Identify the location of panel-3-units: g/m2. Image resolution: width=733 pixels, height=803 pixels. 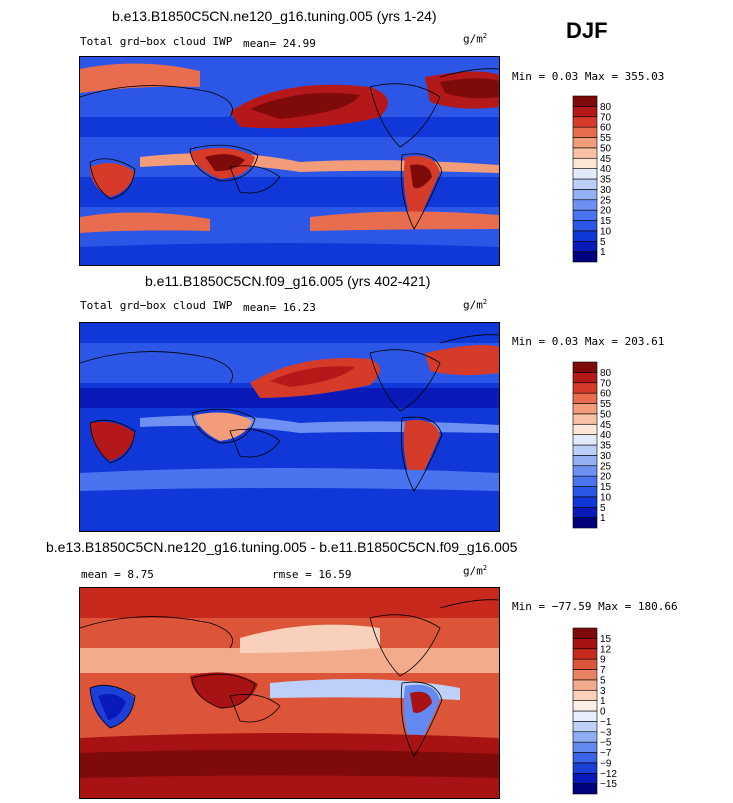
(475, 571).